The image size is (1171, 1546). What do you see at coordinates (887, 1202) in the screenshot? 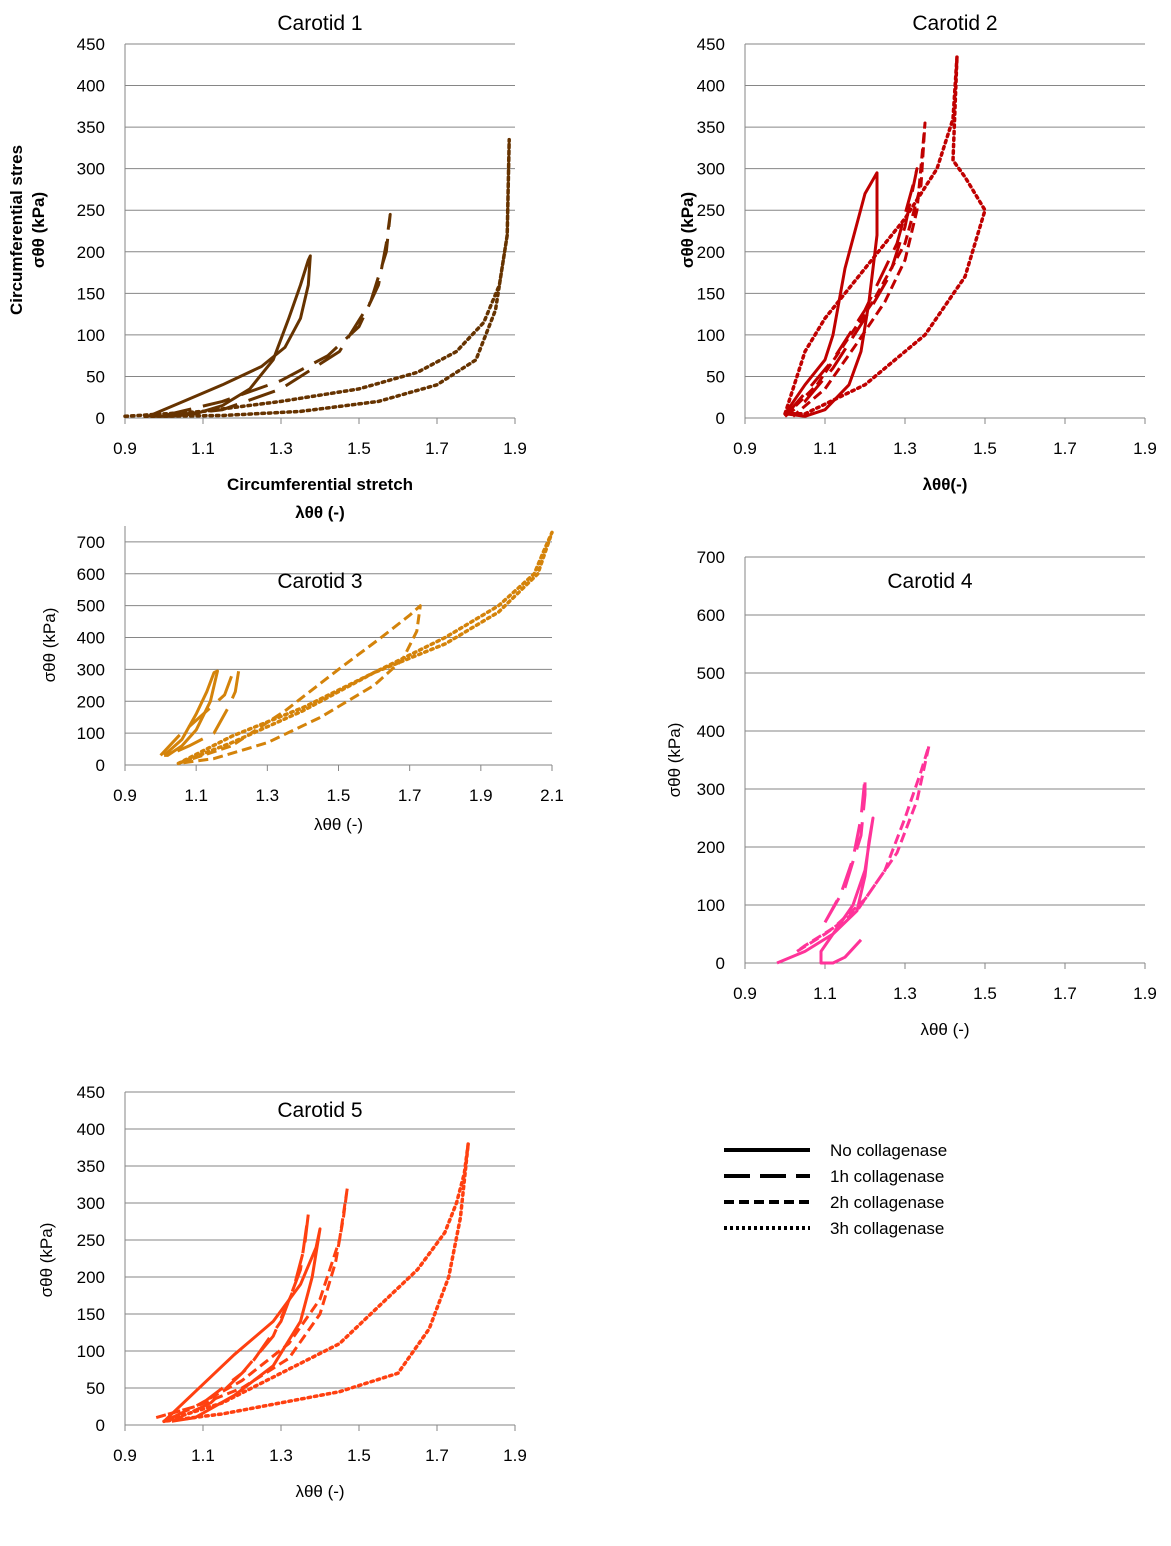
I see `legend-label: 2h collagenase` at bounding box center [887, 1202].